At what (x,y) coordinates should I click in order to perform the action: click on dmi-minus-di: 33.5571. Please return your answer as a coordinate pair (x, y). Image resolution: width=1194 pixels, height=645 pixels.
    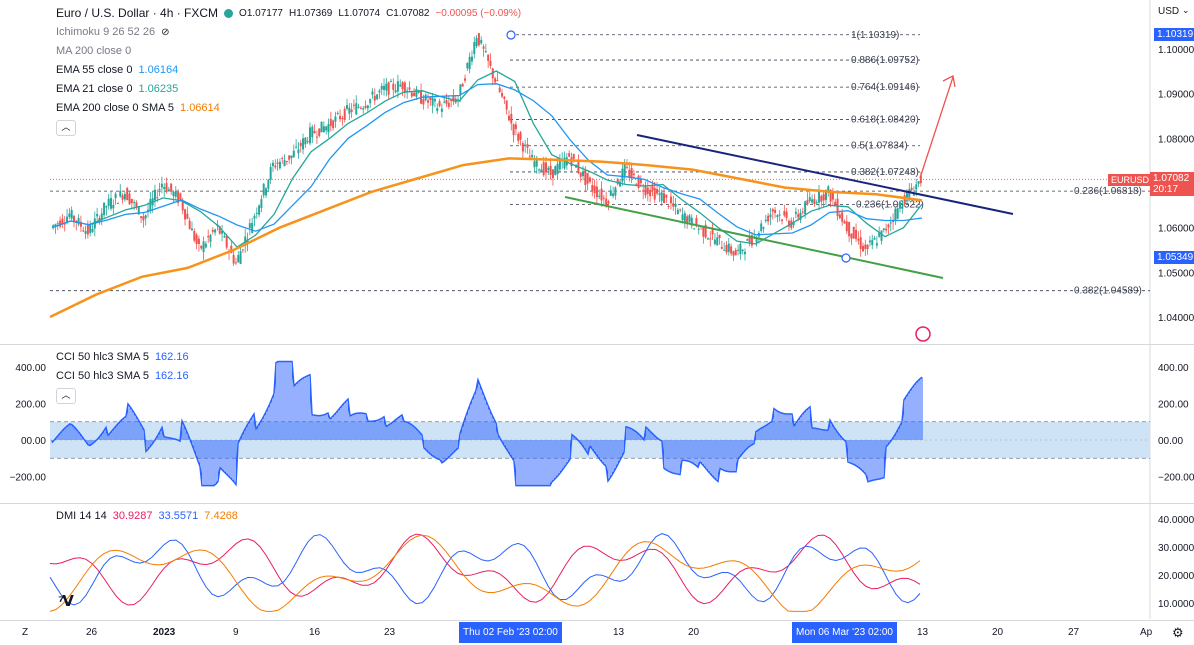
    Looking at the image, I should click on (178, 516).